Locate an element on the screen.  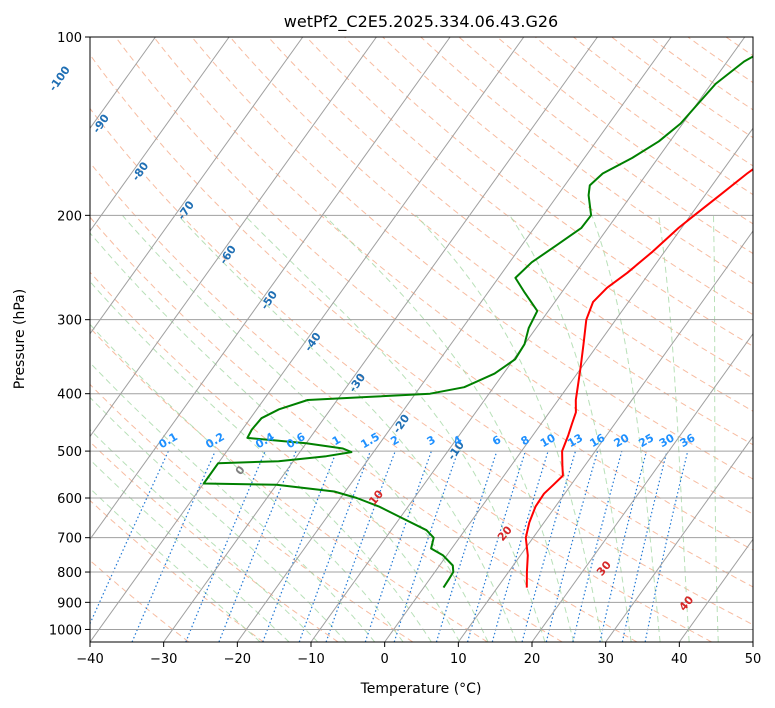
dry-adiabat-label: -60 is located at coordinates (228, 255).